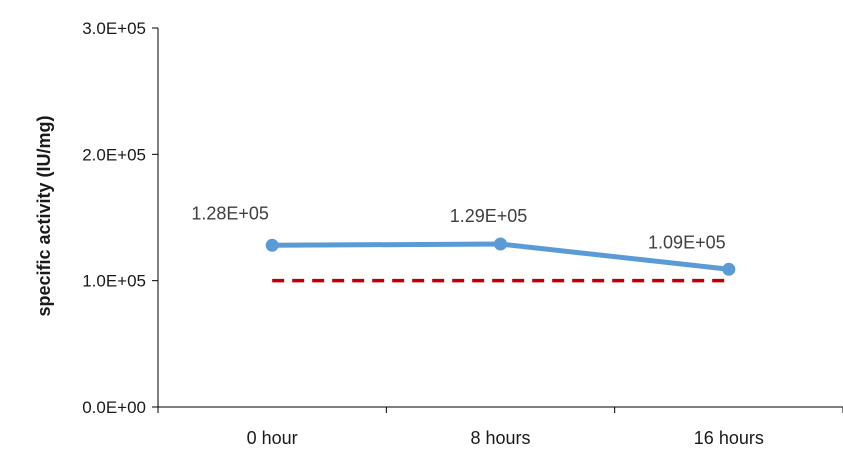 The image size is (843, 458). Describe the element at coordinates (114, 407) in the screenshot. I see `y-tick-label: 0.0E+00` at that location.